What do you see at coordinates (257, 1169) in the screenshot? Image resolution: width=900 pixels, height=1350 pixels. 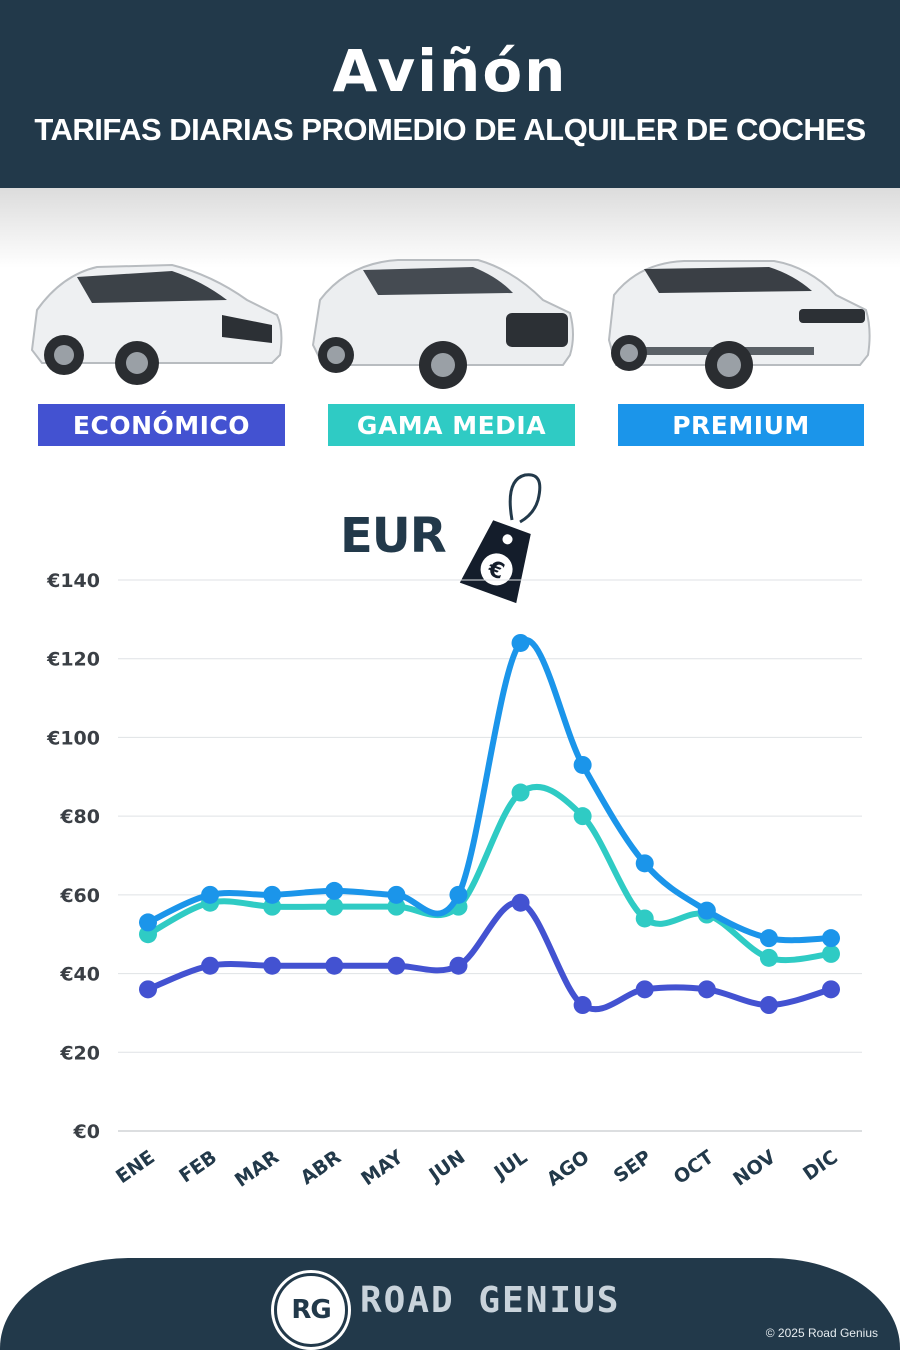 I see `x-tick-label: MAR` at bounding box center [257, 1169].